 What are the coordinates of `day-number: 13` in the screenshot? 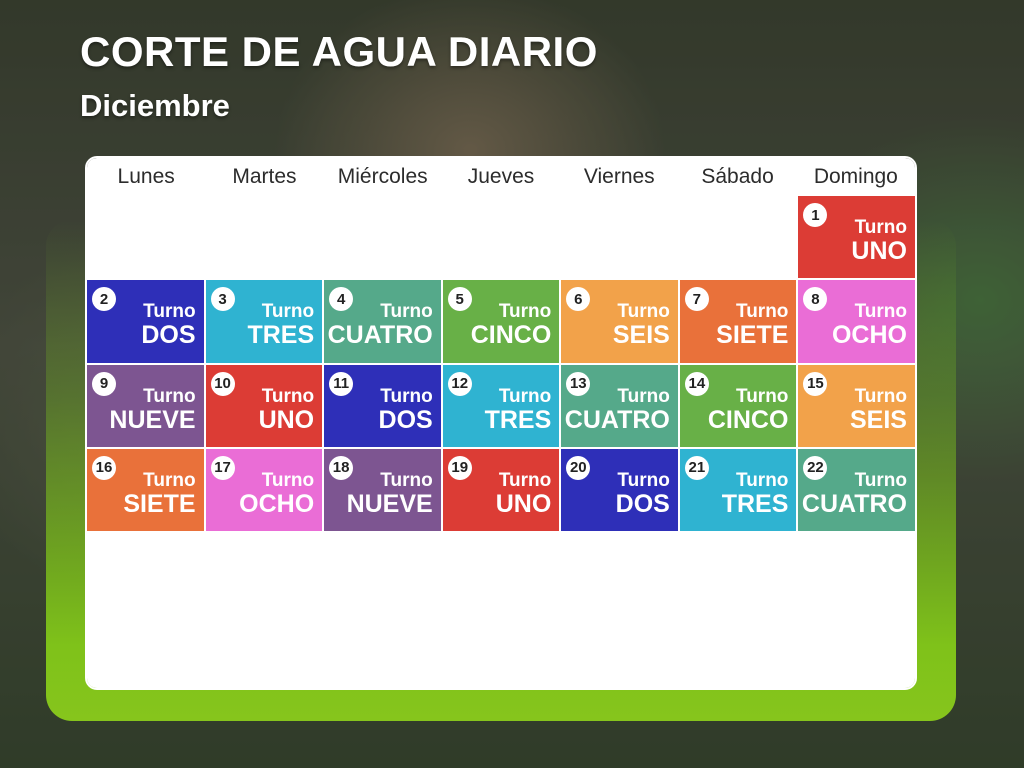 It's located at (578, 383).